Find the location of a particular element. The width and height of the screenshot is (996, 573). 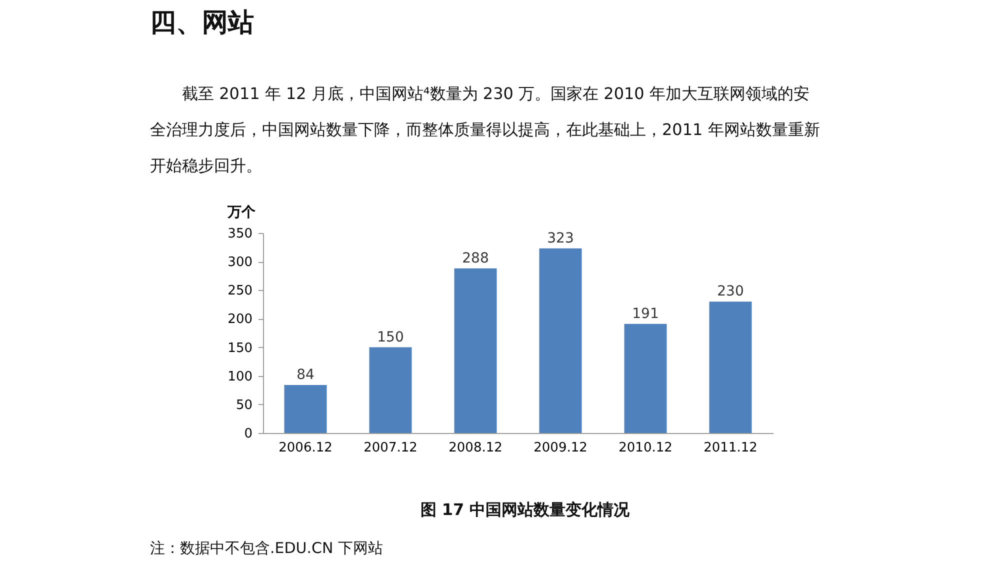

data-label: 84 is located at coordinates (305, 375).